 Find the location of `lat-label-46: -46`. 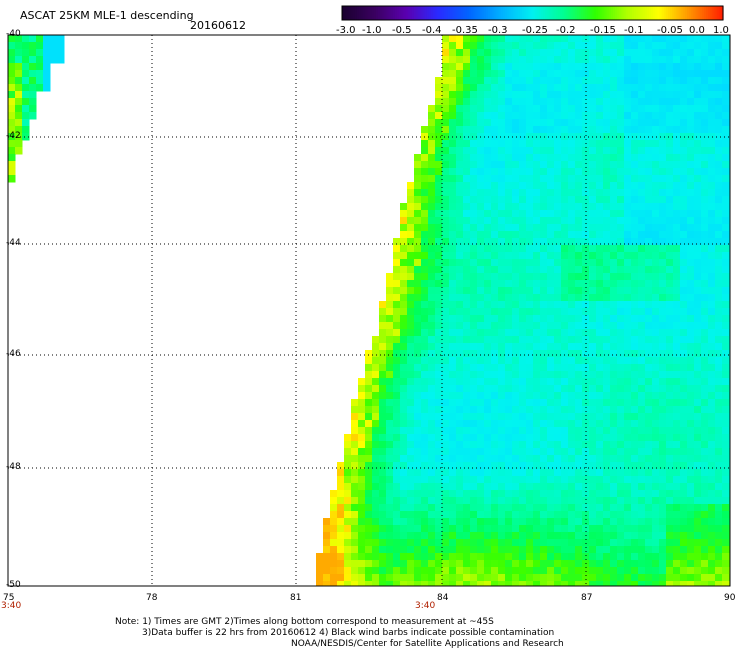

lat-label-46: -46 is located at coordinates (13, 354).